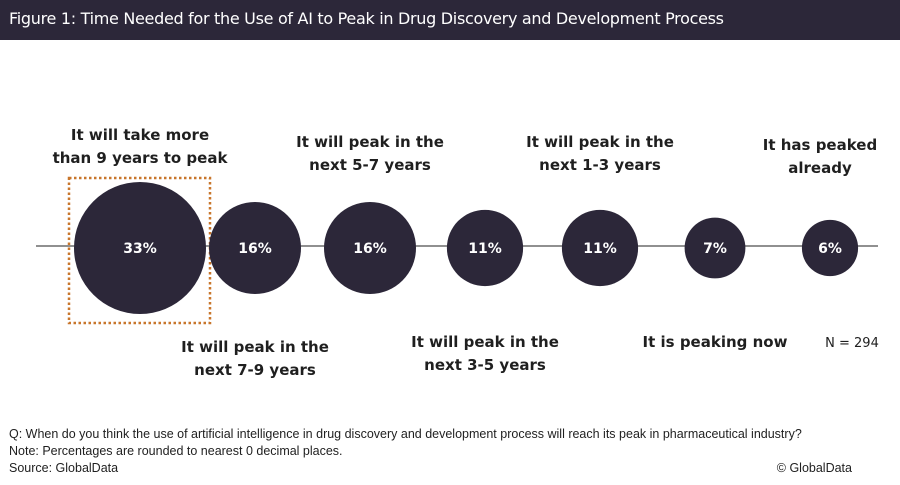 This screenshot has width=900, height=485. Describe the element at coordinates (814, 468) in the screenshot. I see `copyright-label: © GlobalData` at that location.